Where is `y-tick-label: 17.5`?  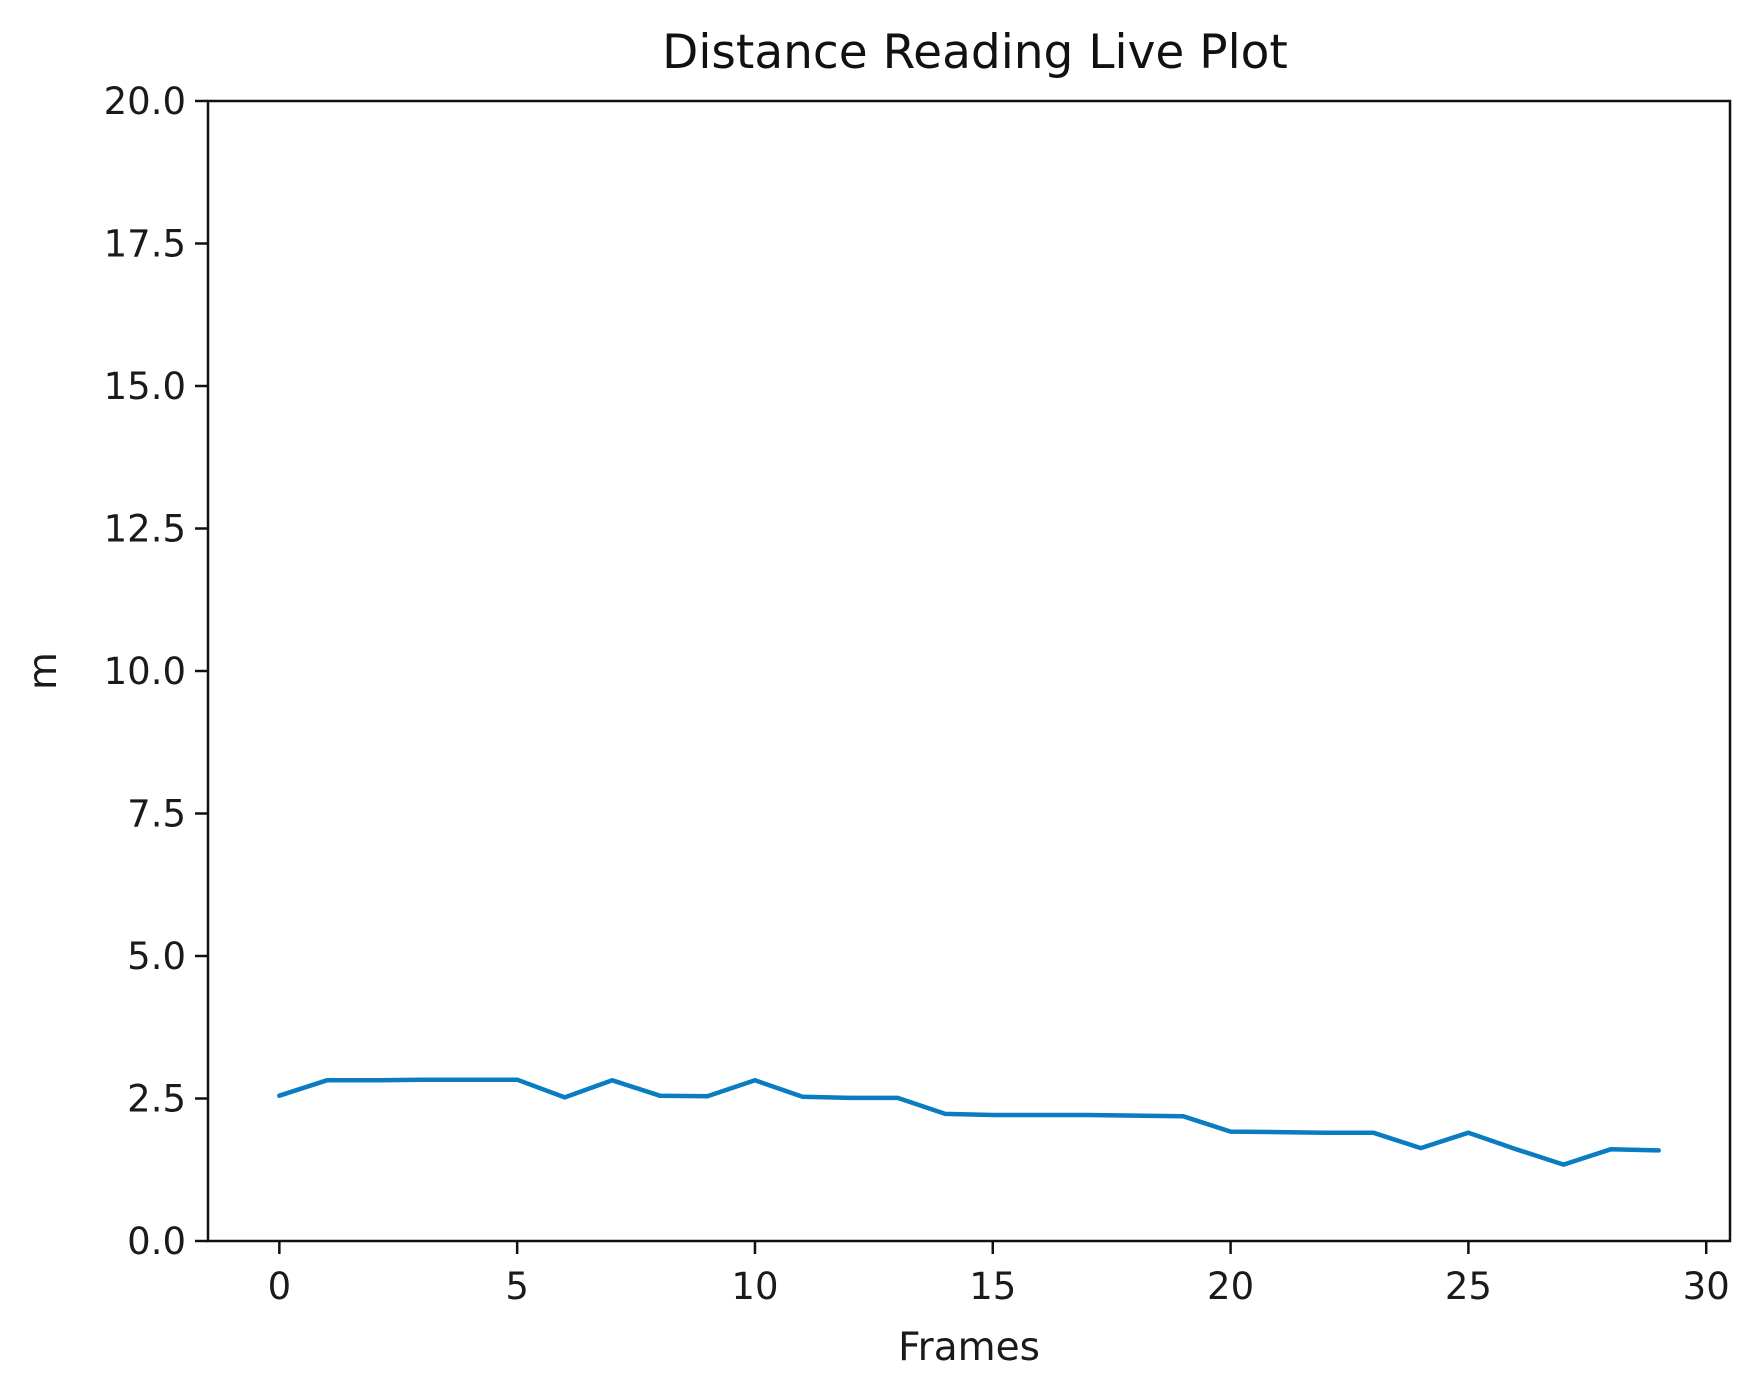
y-tick-label: 17.5 is located at coordinates (145, 244).